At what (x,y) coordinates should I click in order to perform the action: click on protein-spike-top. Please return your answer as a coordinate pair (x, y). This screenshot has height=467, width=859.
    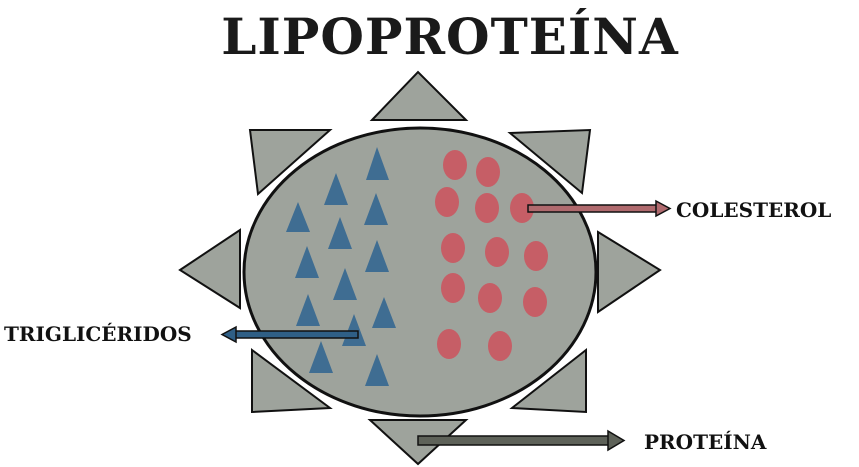
    Looking at the image, I should click on (419, 95).